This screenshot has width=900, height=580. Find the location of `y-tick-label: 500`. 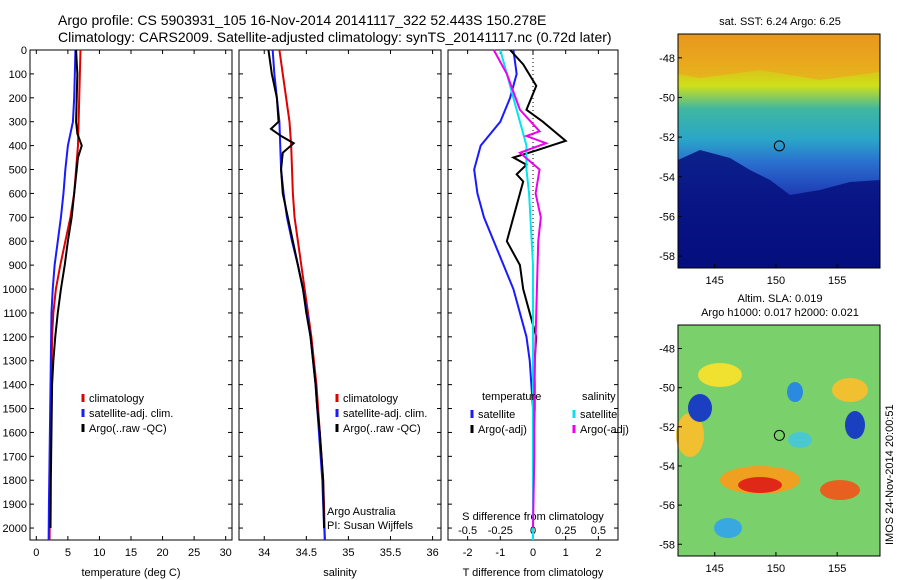

y-tick-label: 500 is located at coordinates (18, 171).